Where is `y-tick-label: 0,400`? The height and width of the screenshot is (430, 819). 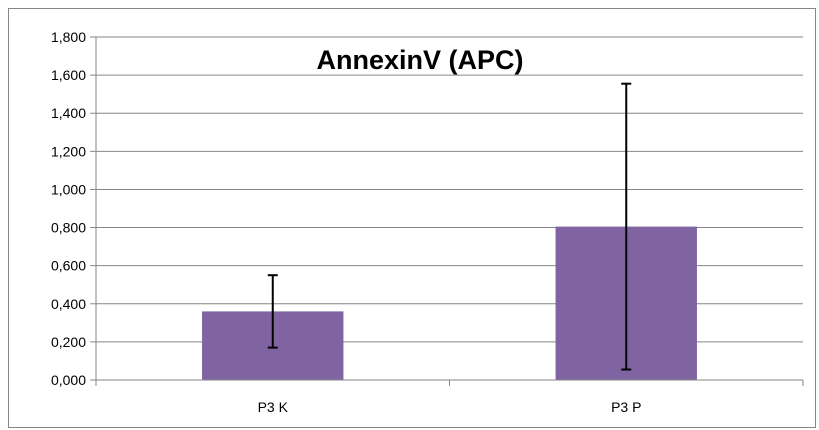
y-tick-label: 0,400 is located at coordinates (68, 304).